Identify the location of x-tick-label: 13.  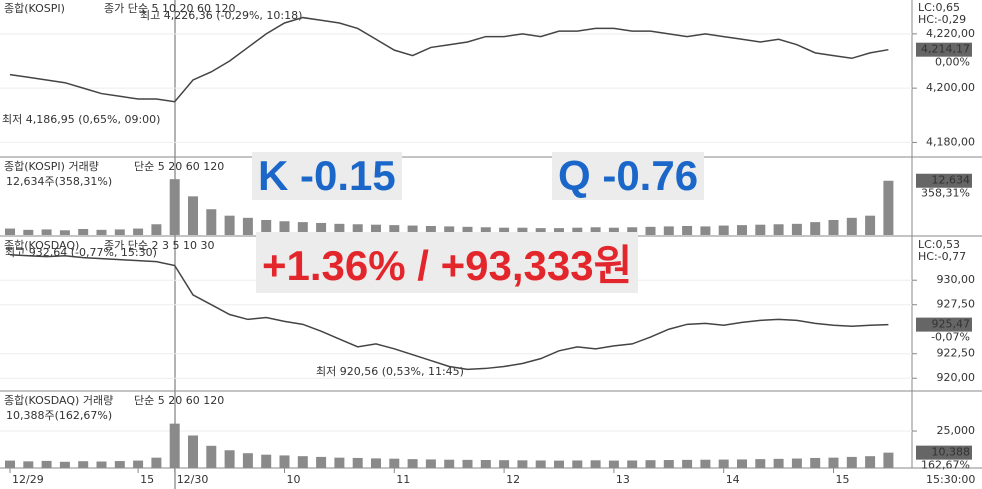
(623, 479).